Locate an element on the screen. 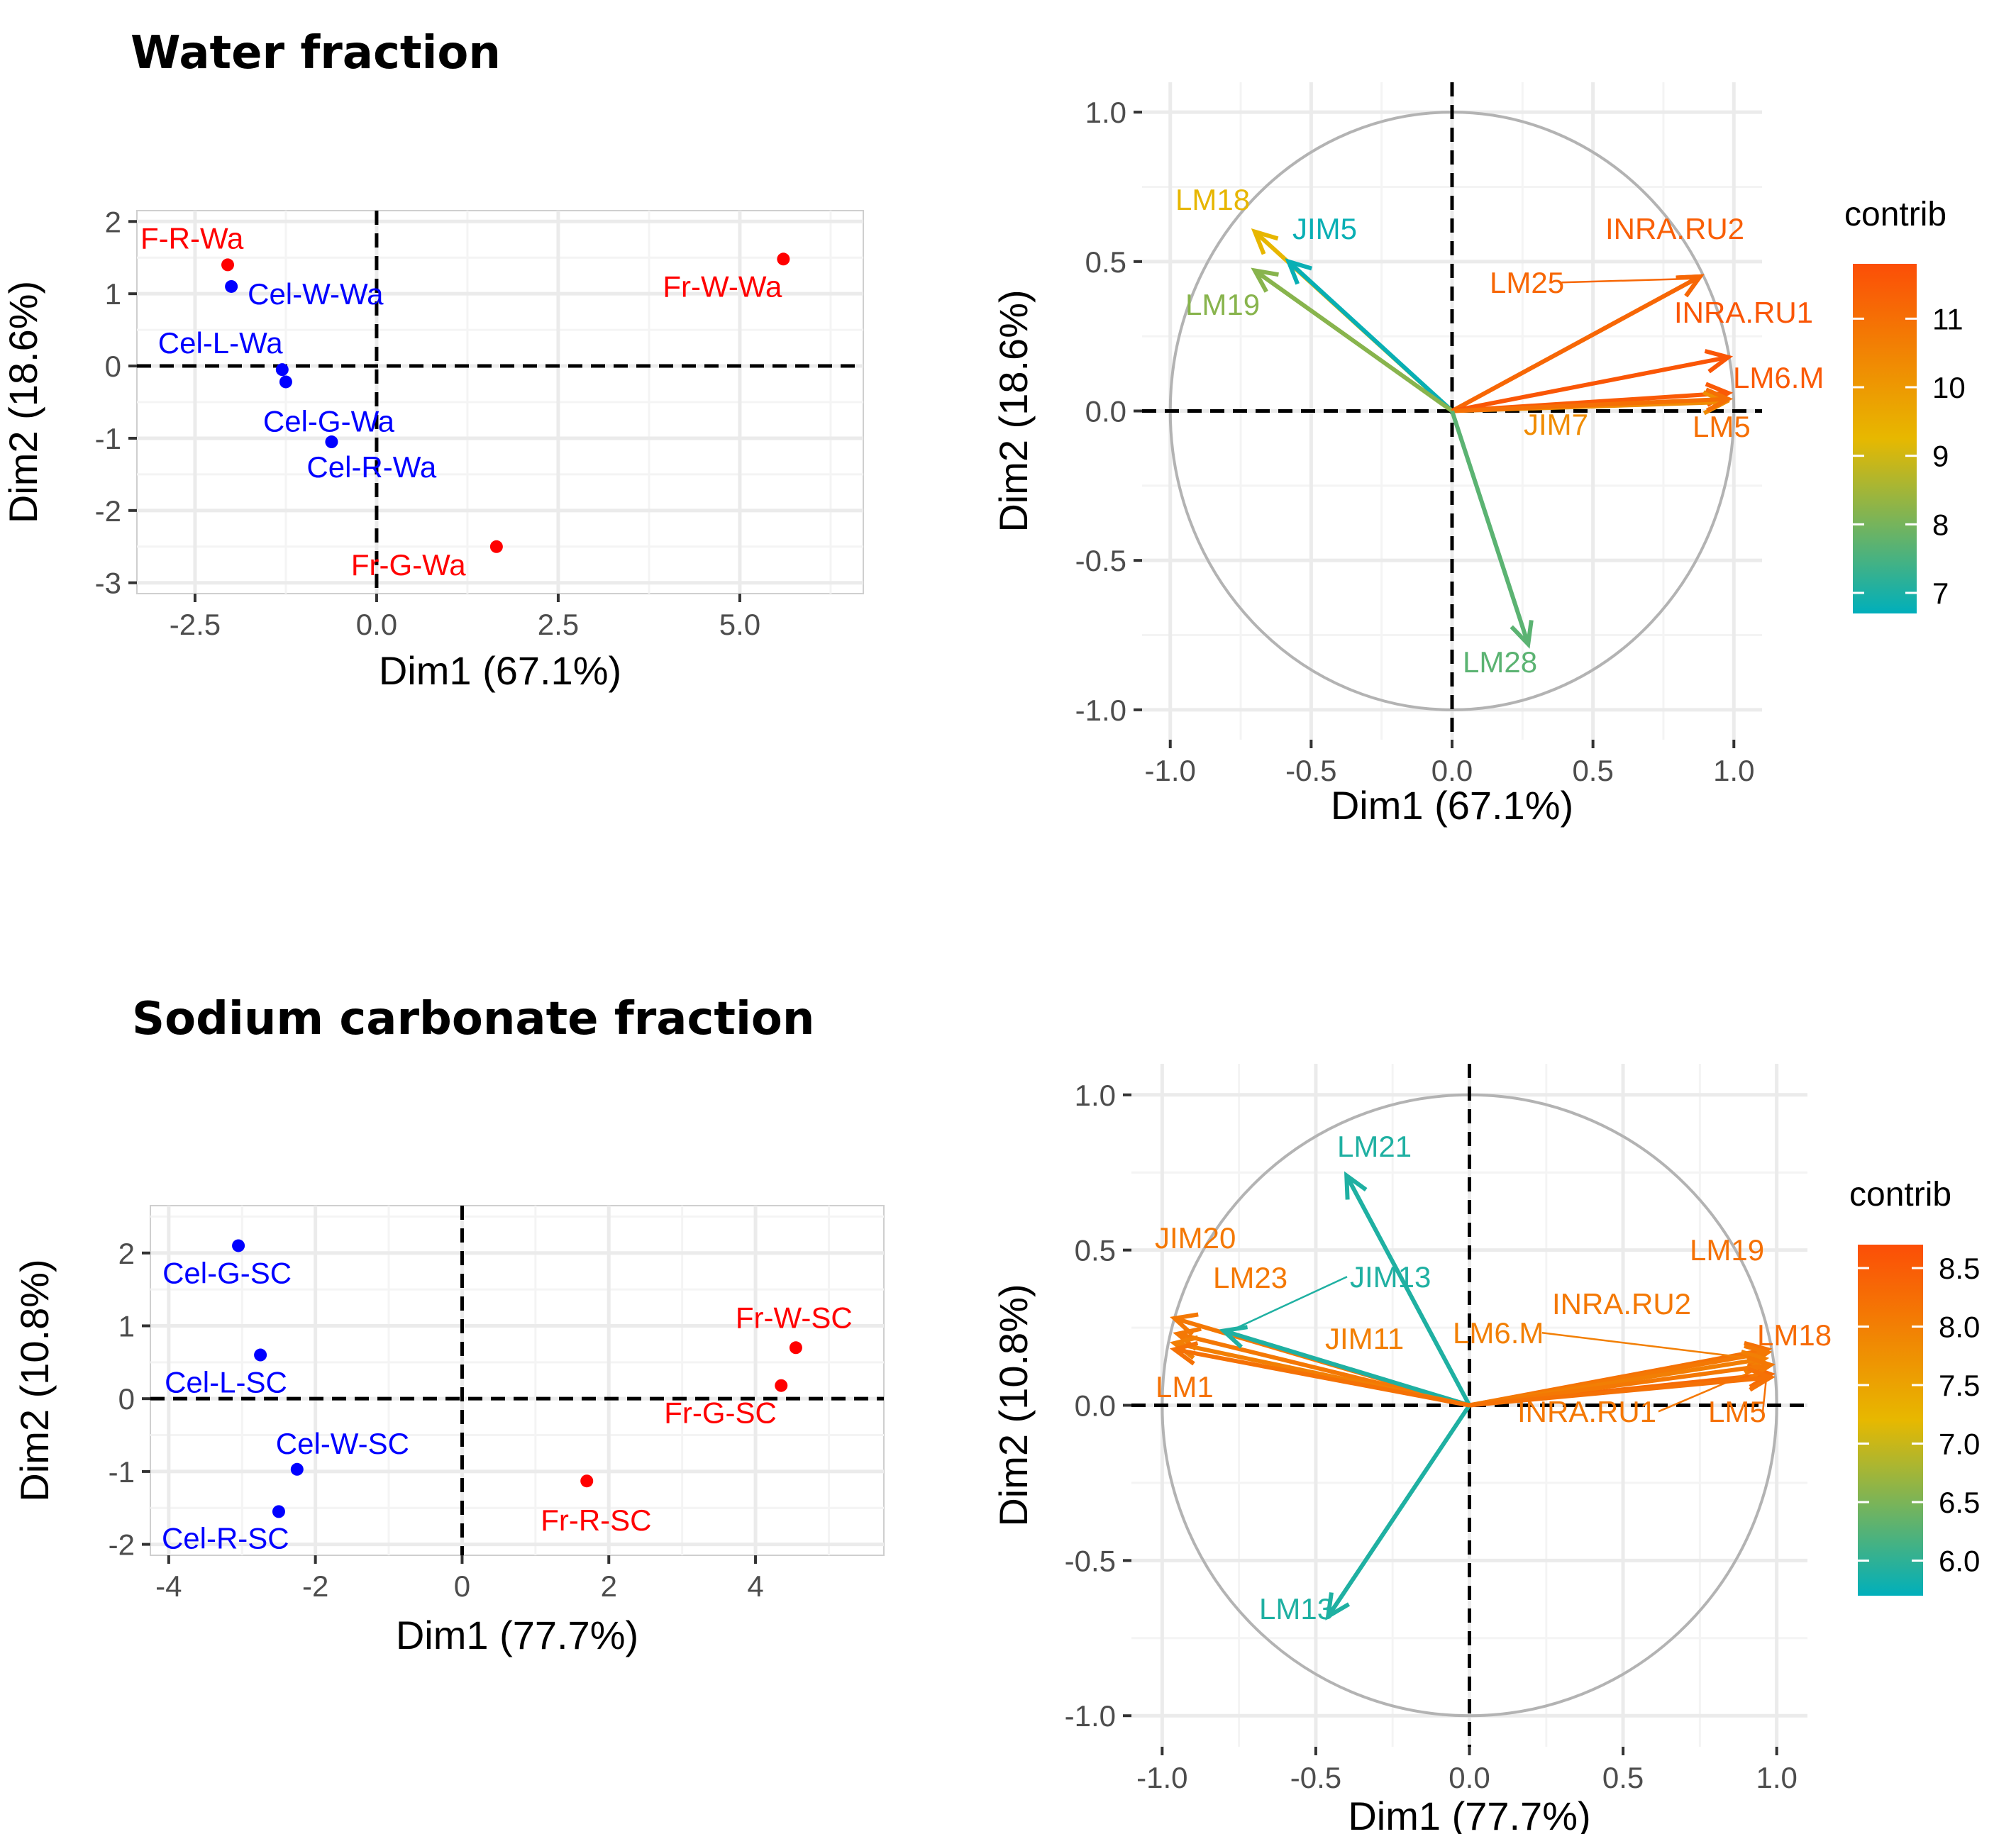  sodium-ind-plot-area is located at coordinates (517, 1381).